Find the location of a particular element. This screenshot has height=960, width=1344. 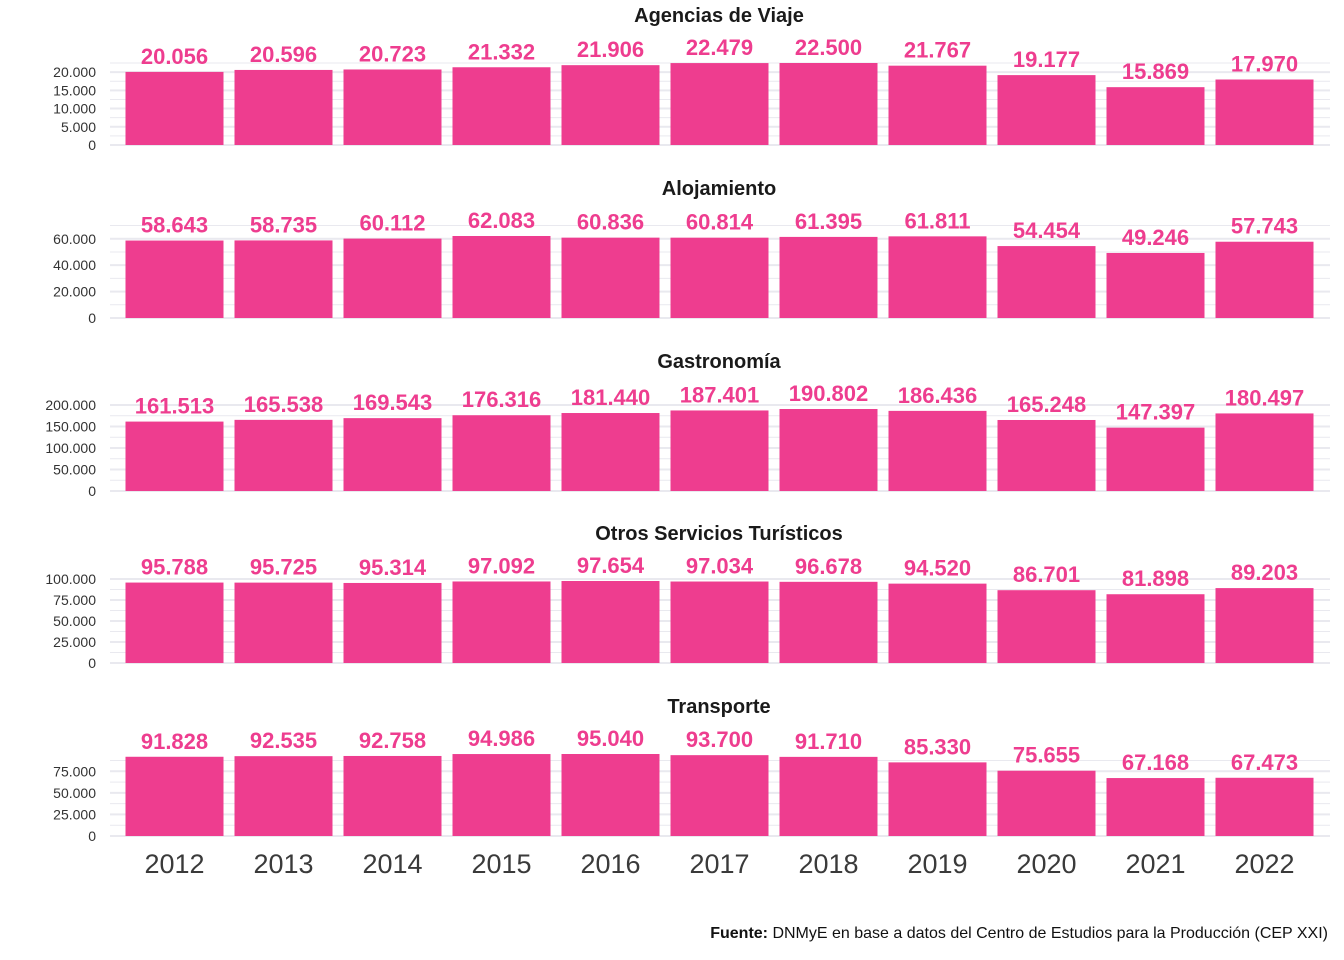

data-label: 97.654 is located at coordinates (611, 565).